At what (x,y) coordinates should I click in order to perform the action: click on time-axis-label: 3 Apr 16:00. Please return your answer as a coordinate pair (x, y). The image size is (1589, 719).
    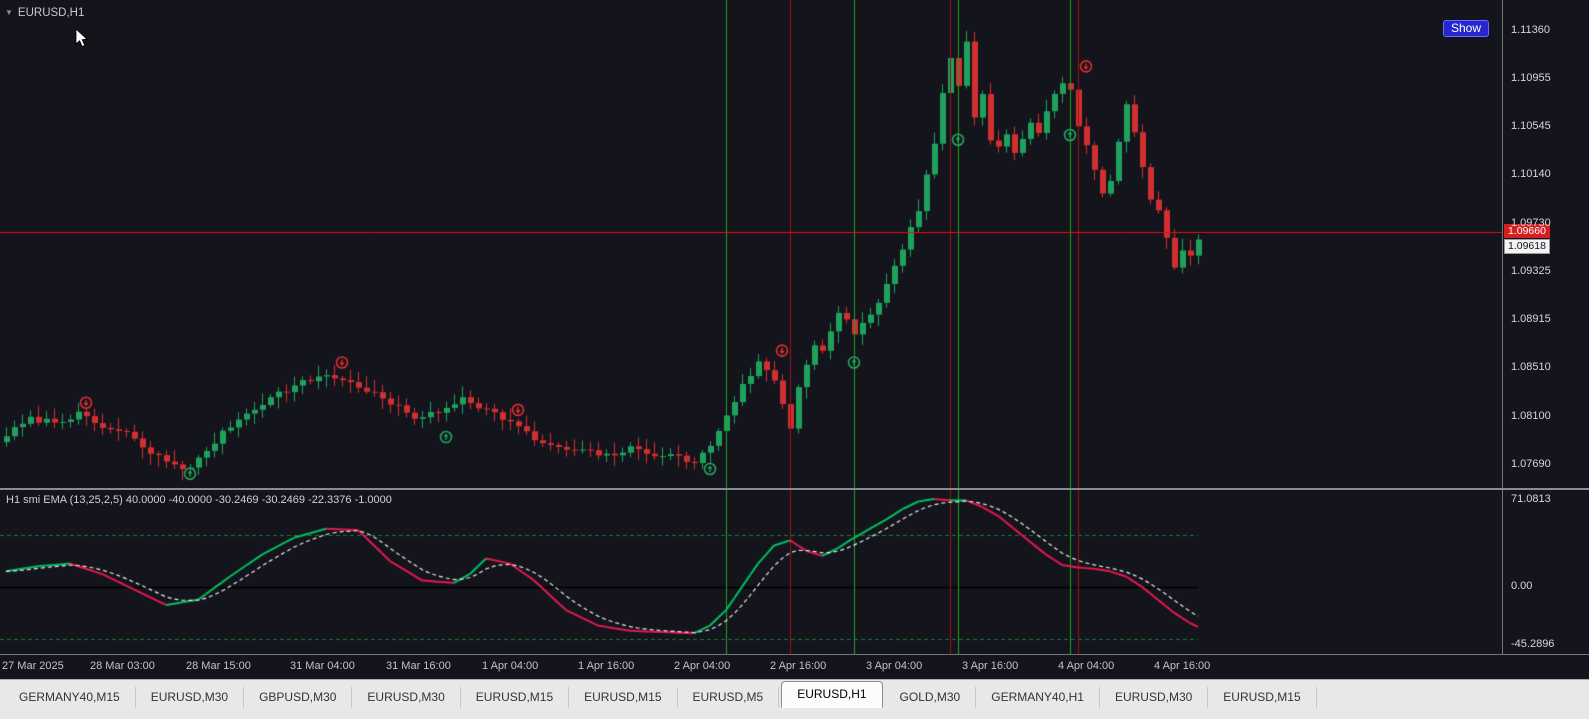
    Looking at the image, I should click on (990, 666).